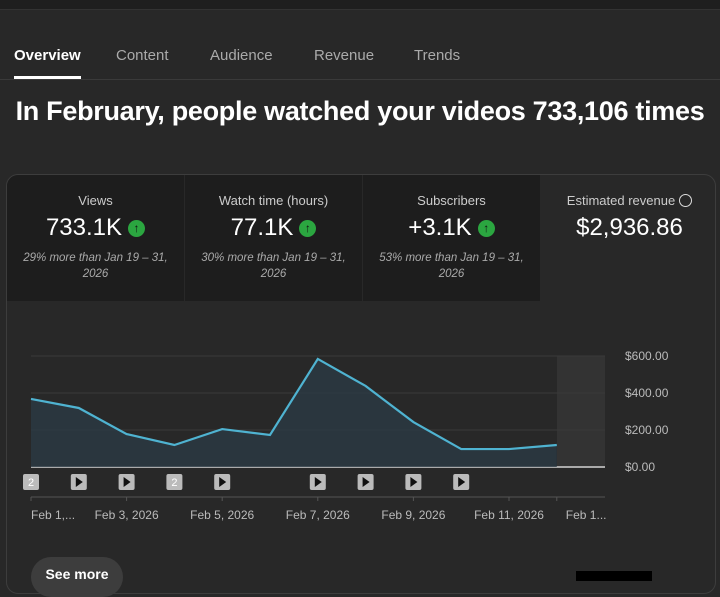 The height and width of the screenshot is (597, 720). I want to click on x-tick-label: Feb 9, 2026, so click(413, 515).